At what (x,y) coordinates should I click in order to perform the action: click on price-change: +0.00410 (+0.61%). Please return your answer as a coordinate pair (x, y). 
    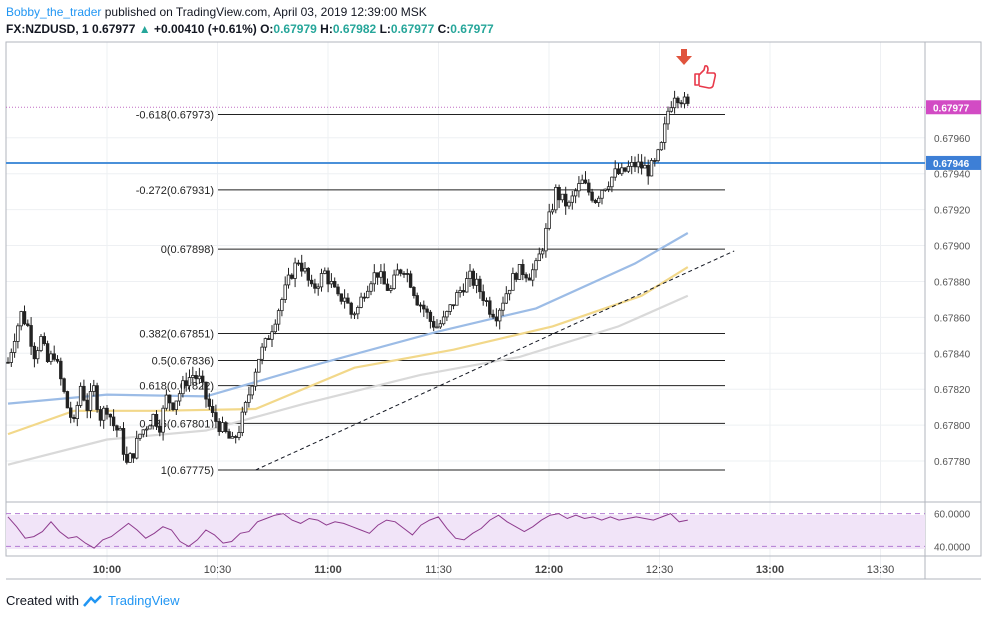
    Looking at the image, I should click on (205, 29).